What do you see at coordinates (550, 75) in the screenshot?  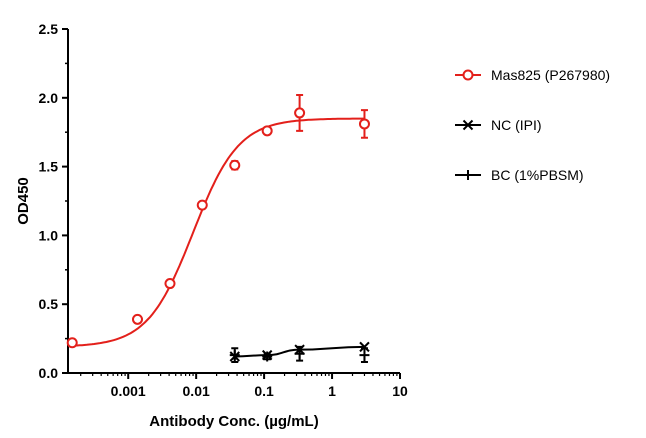 I see `legend-label: Mas825 (P267980)` at bounding box center [550, 75].